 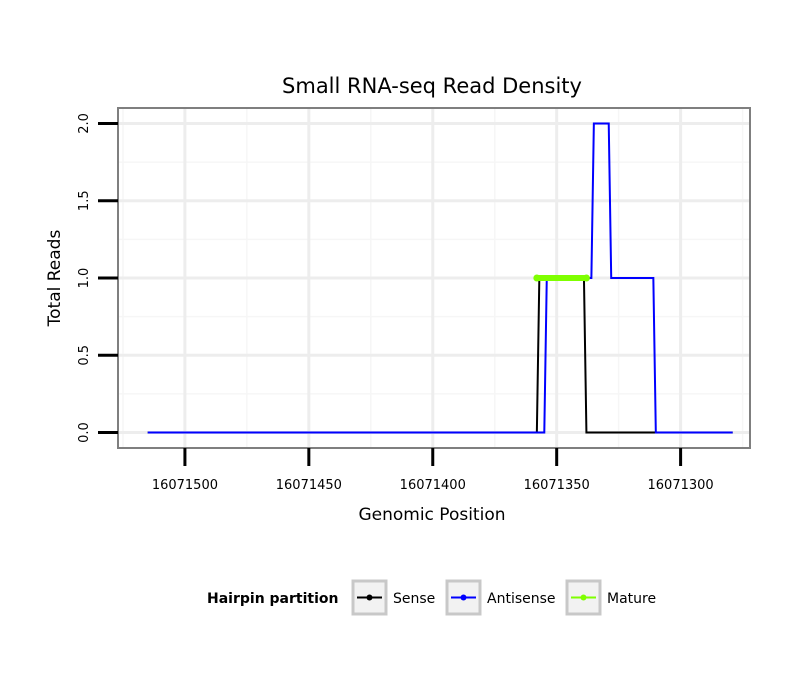 I want to click on legend-label: Mature, so click(x=631, y=599).